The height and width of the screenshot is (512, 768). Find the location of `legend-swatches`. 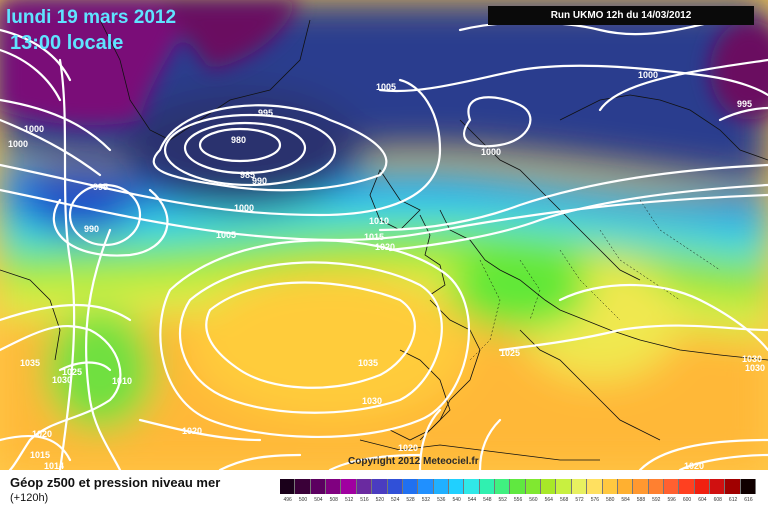

legend-swatches is located at coordinates (518, 486).